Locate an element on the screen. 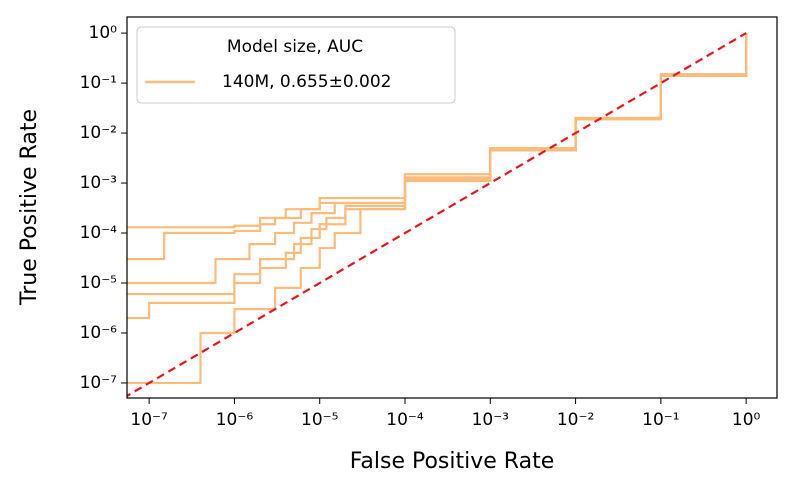  legend-label: 140M, 0.655±0.002 is located at coordinates (307, 82).